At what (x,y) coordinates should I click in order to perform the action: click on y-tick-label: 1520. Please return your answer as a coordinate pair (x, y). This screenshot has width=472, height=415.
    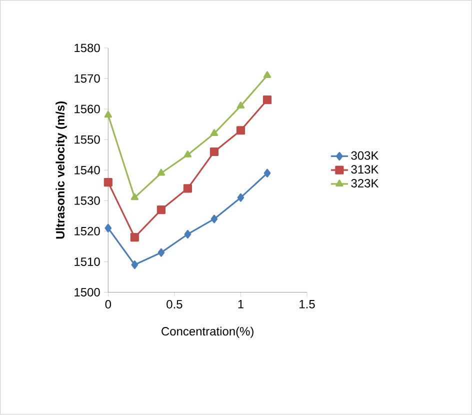
    Looking at the image, I should click on (87, 231).